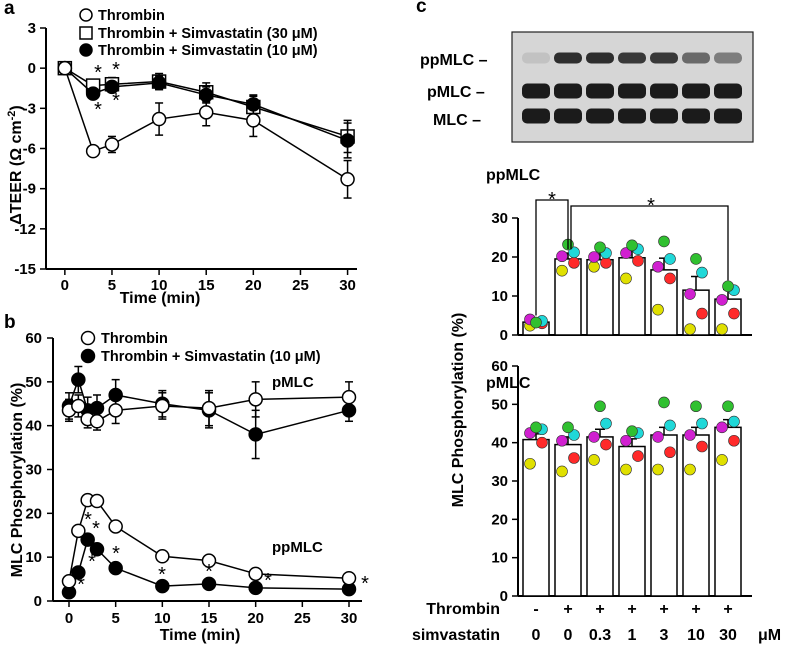 This screenshot has height=647, width=786. Describe the element at coordinates (25, 229) in the screenshot. I see `y-tick-label: -12` at that location.